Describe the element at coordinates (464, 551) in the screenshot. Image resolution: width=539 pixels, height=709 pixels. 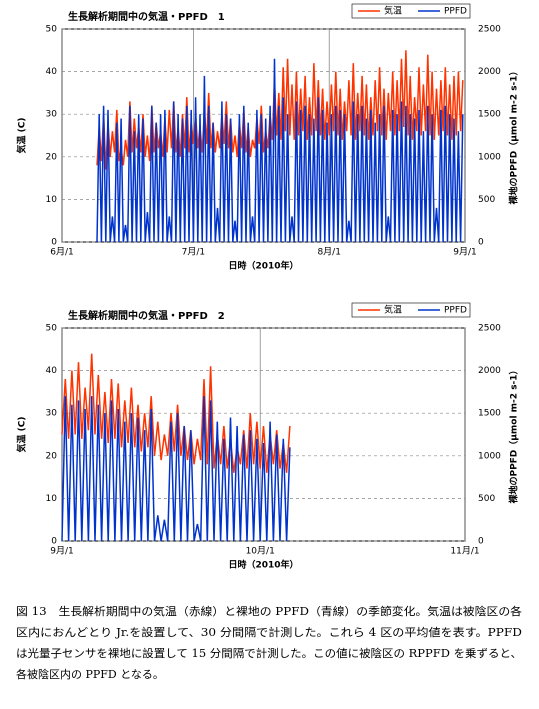
I see `x-tick-label: 11月/1` at that location.